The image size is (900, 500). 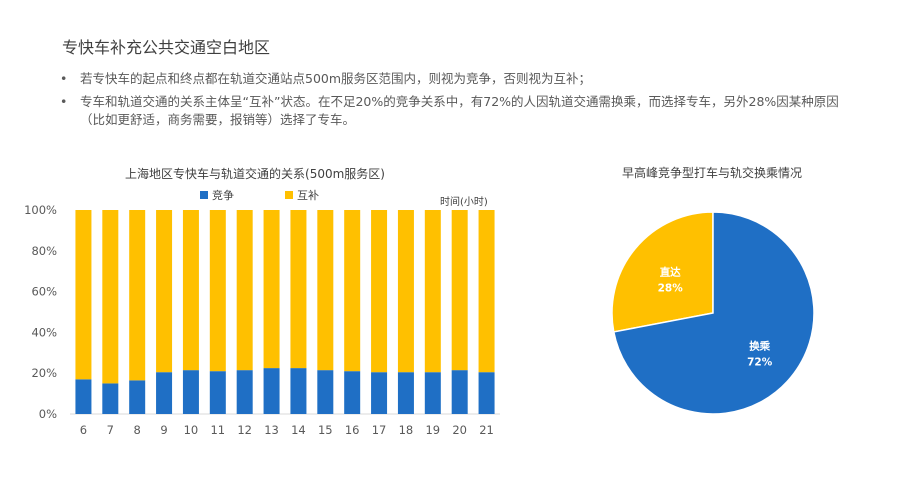 I want to click on x-tick-label: 7, so click(x=110, y=430).